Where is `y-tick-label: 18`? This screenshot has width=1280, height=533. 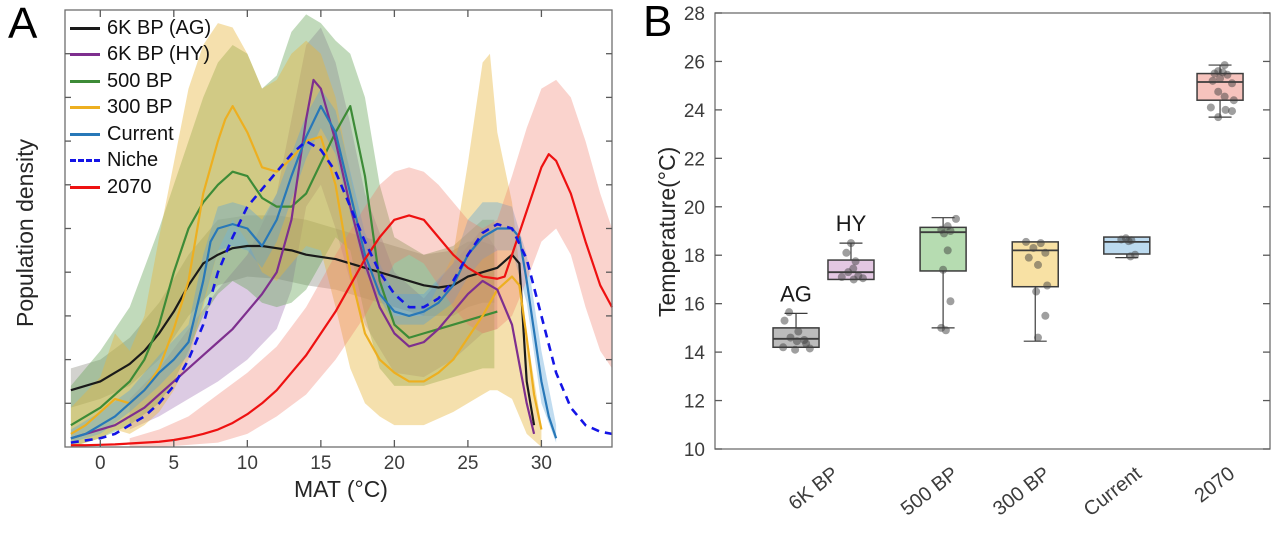
y-tick-label: 18 is located at coordinates (694, 256).